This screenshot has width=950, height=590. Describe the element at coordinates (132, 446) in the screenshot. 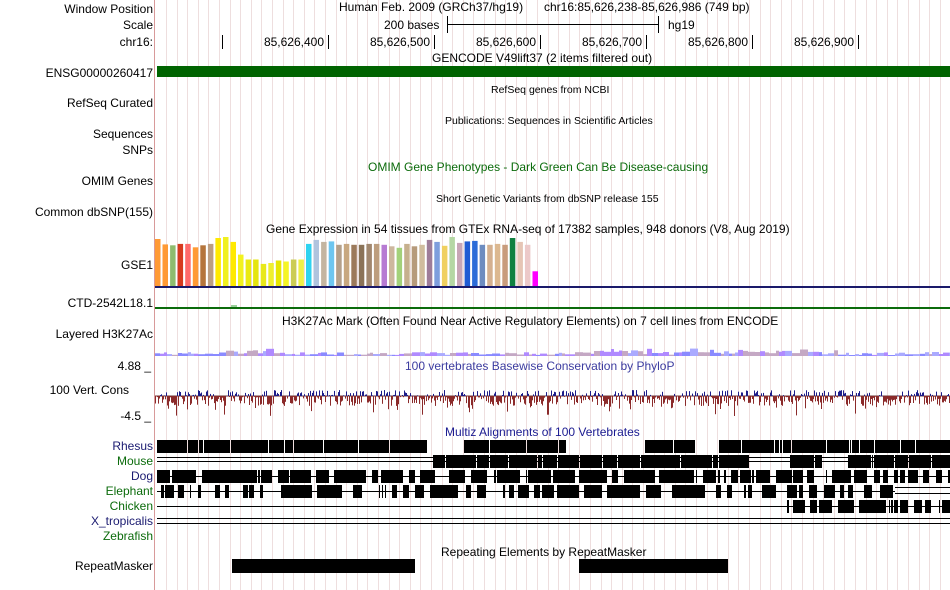

I see `multiz-species-rhesus: Rhesus` at that location.